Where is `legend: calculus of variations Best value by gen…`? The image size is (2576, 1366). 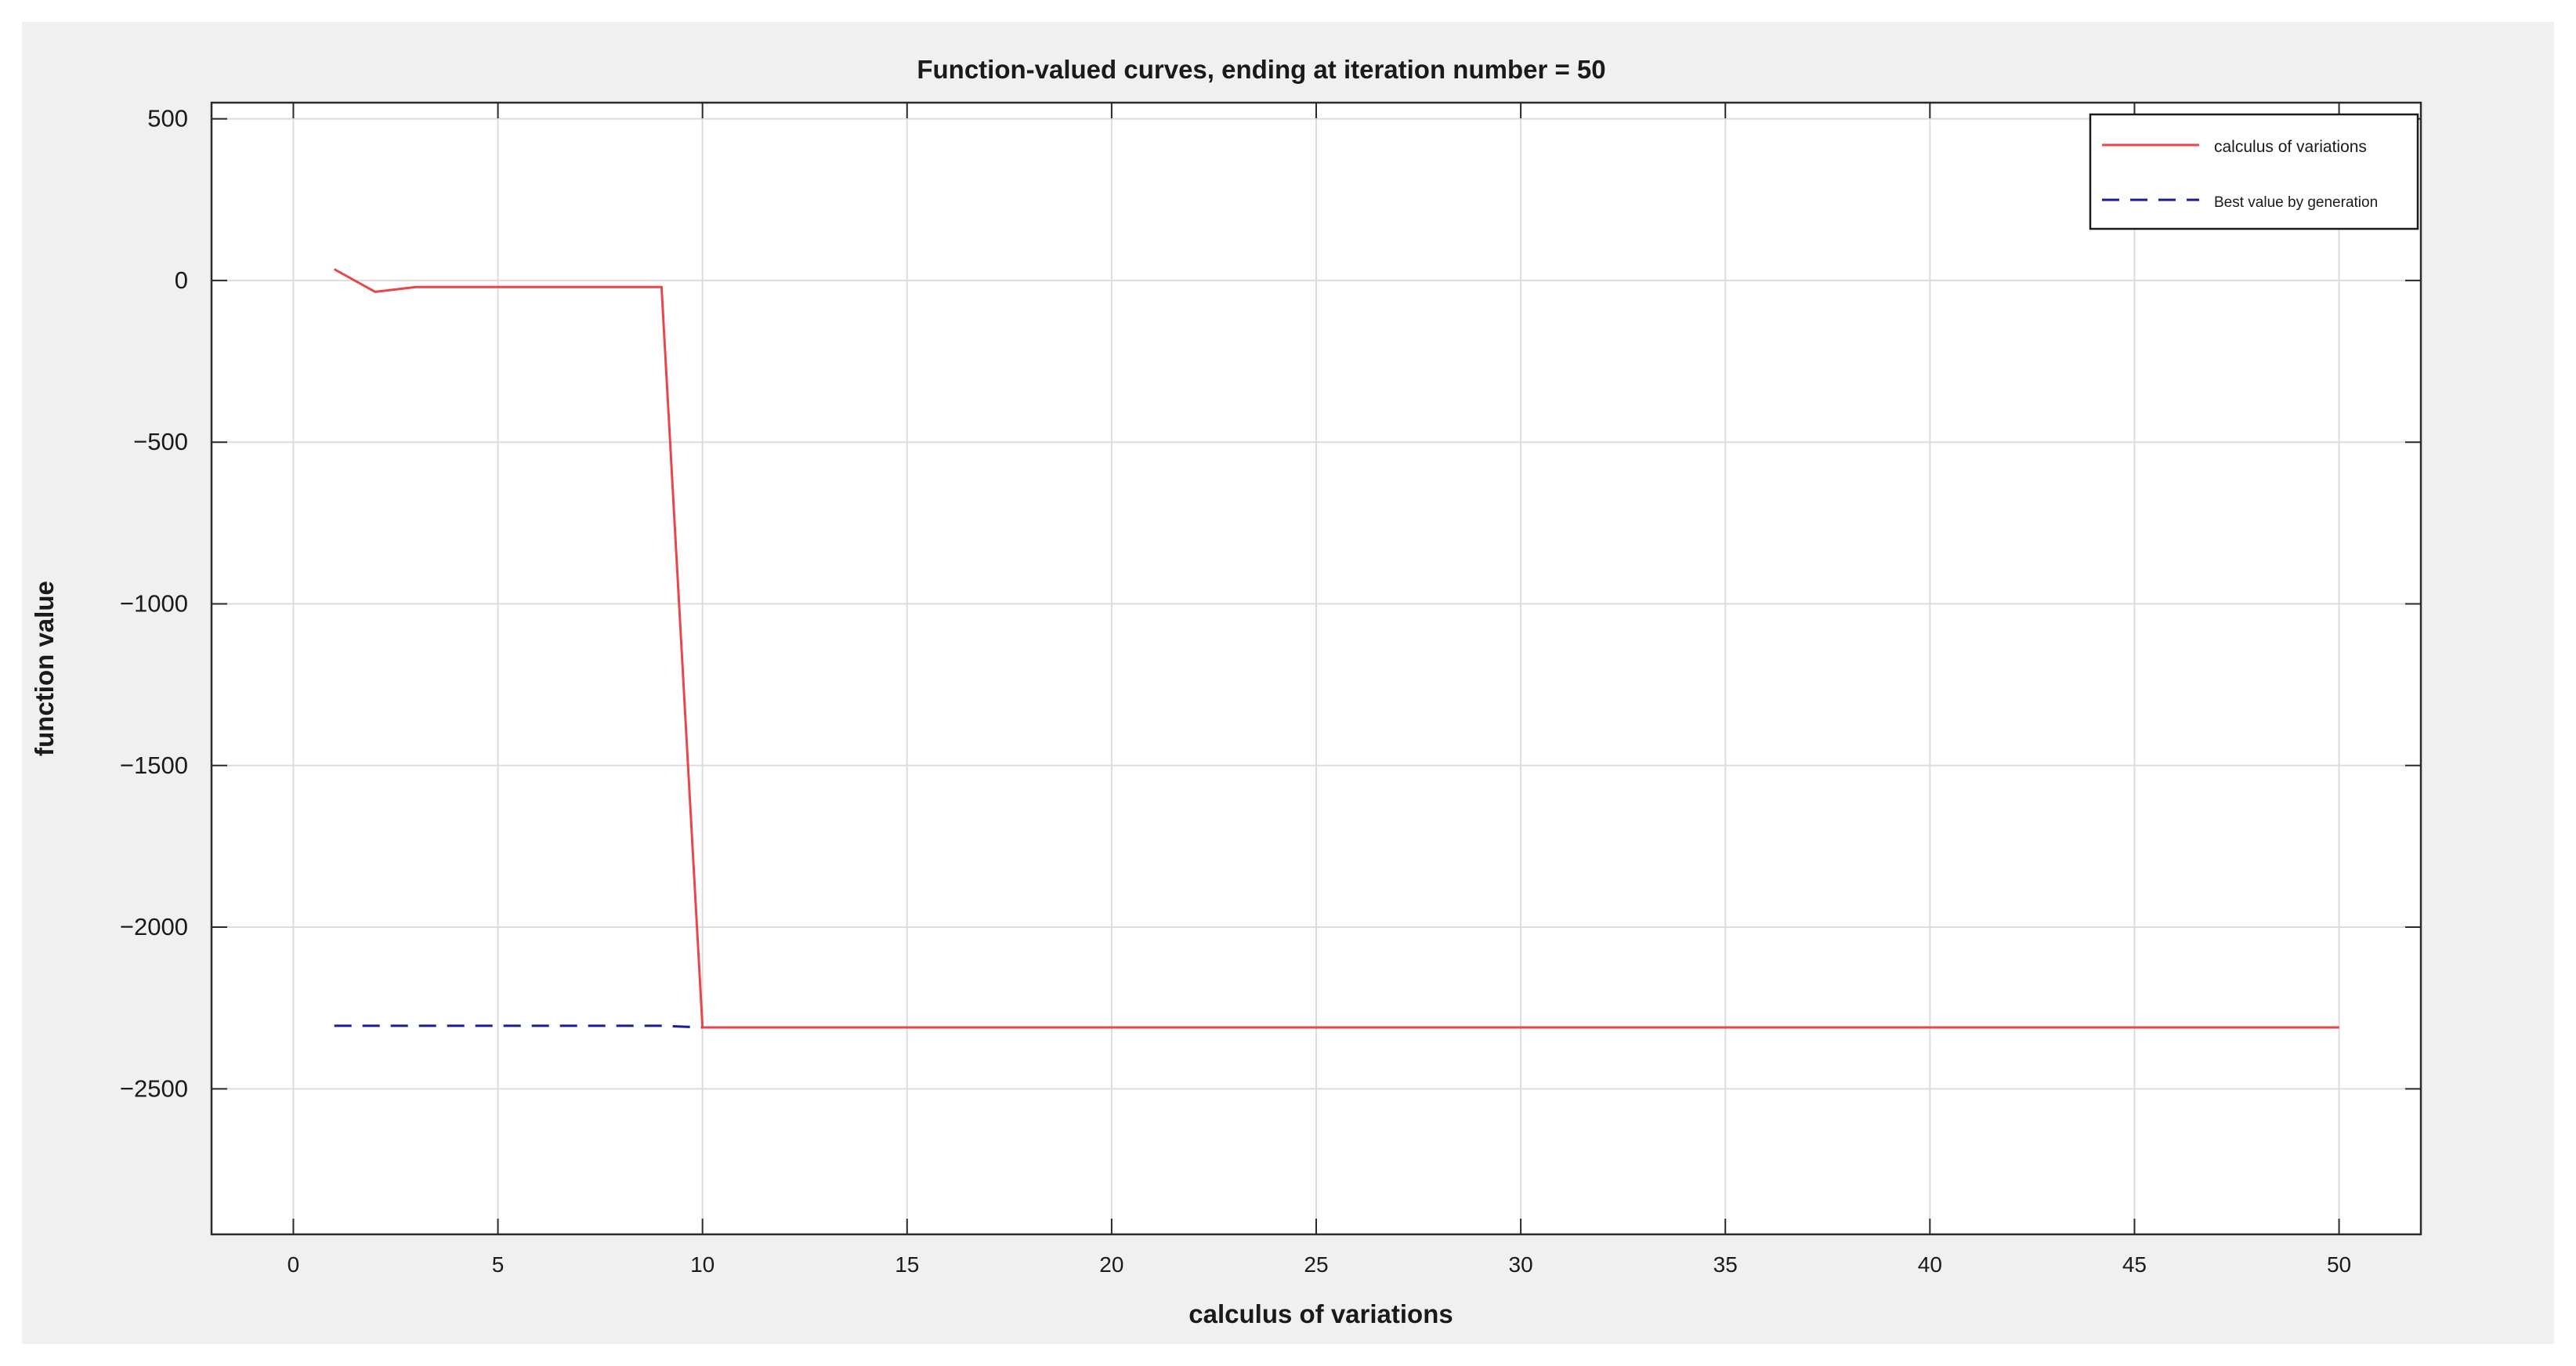
legend: calculus of variations Best value by gen… is located at coordinates (2254, 171).